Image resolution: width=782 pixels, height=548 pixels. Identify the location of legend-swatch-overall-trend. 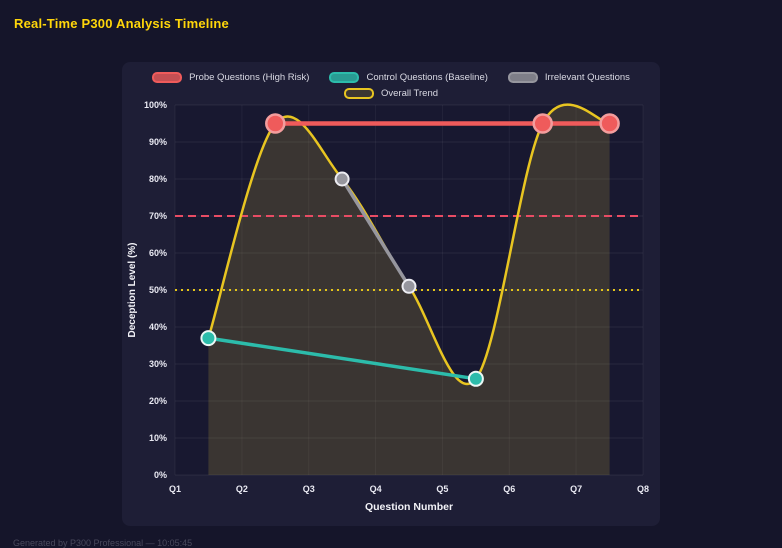
(358, 93).